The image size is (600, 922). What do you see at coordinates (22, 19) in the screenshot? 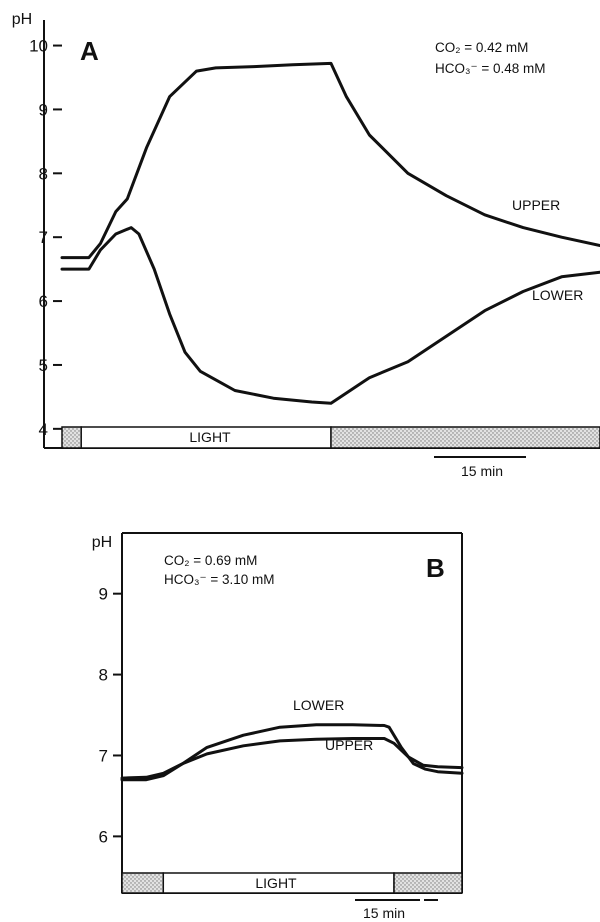
I see `panel-a-y-axis-label: pH` at bounding box center [22, 19].